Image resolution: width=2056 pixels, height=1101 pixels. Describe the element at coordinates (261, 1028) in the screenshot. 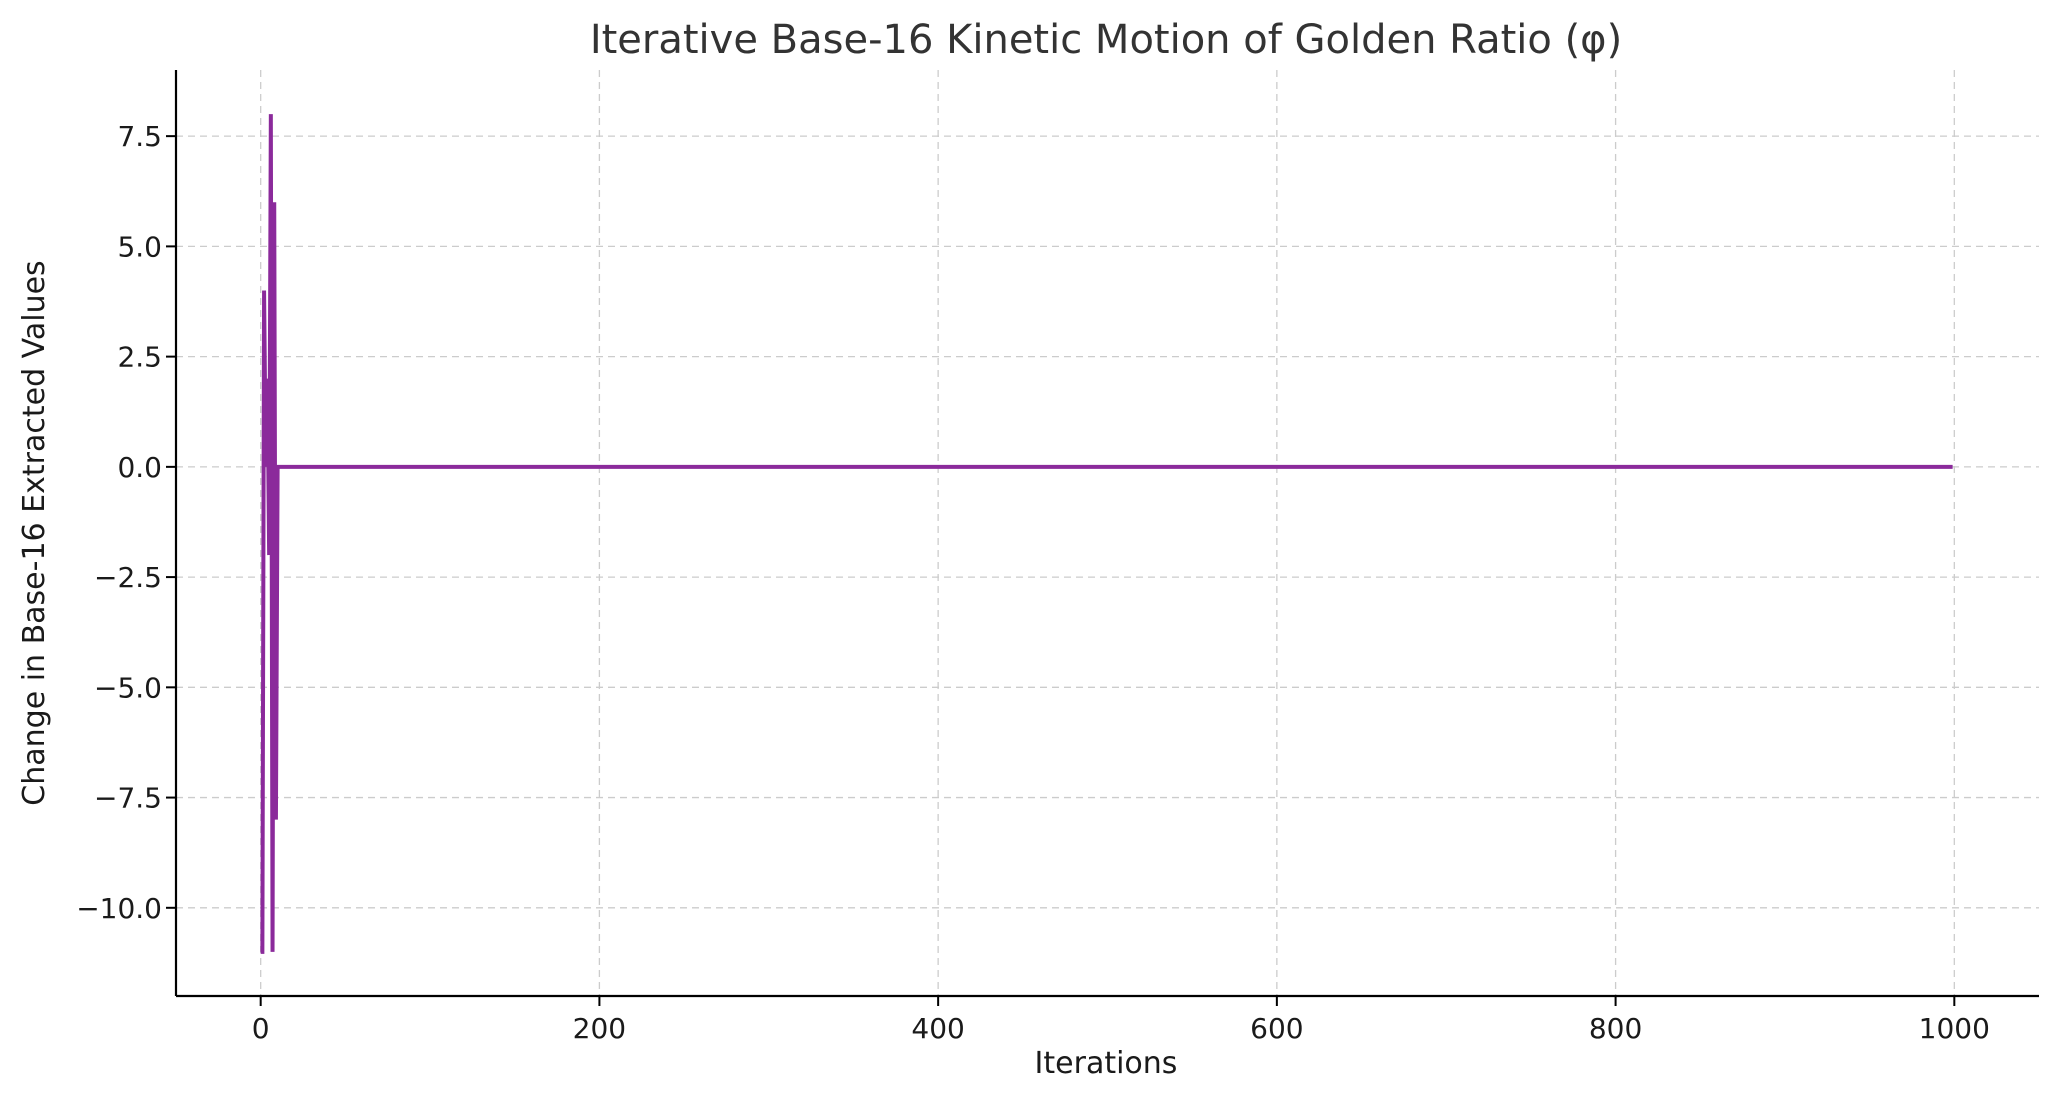

I see `x-tick-label: 0` at that location.